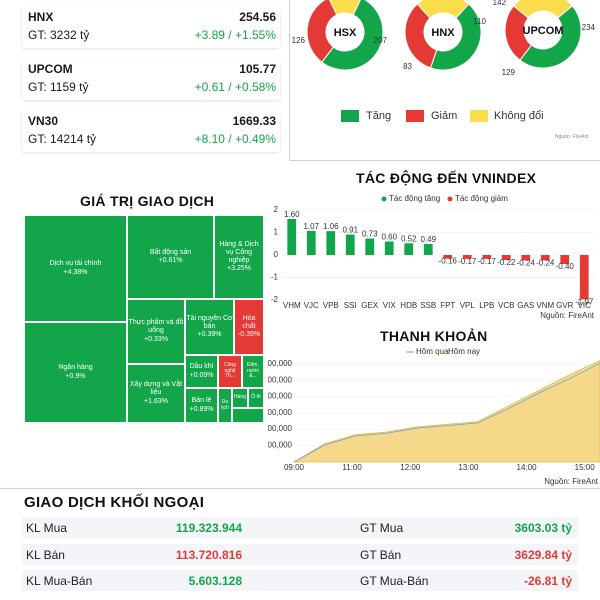  What do you see at coordinates (381, 555) in the screenshot?
I see `foreign-right-label: GT Bán` at bounding box center [381, 555].